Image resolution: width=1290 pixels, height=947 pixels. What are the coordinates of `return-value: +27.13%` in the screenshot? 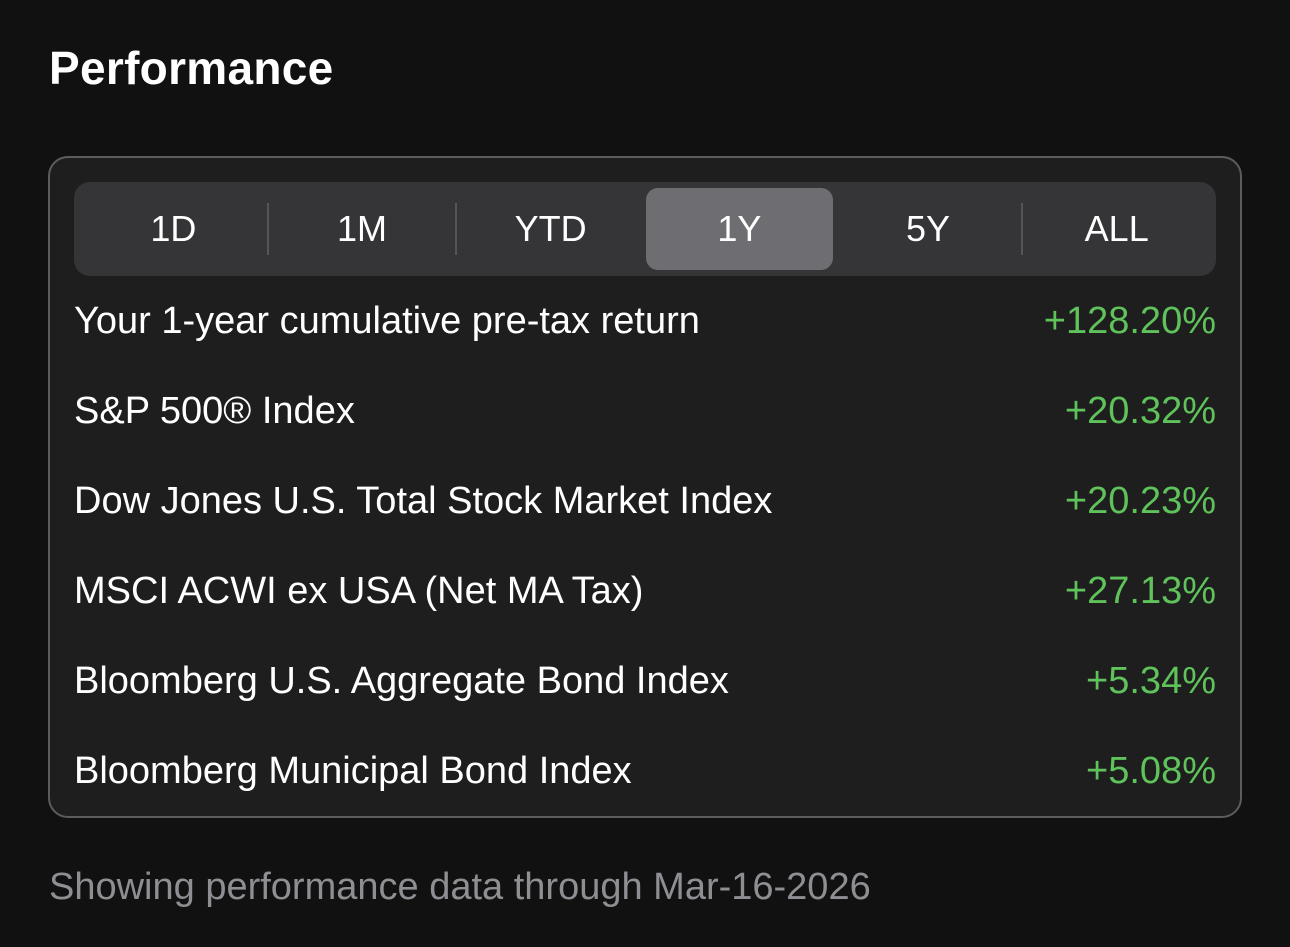 It's located at (1140, 591).